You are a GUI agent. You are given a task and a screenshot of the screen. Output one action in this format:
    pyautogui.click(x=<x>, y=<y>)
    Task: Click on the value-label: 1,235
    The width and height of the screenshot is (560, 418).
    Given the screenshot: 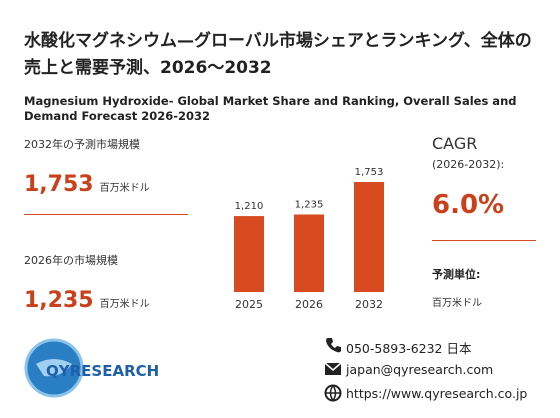 What is the action you would take?
    pyautogui.click(x=309, y=205)
    